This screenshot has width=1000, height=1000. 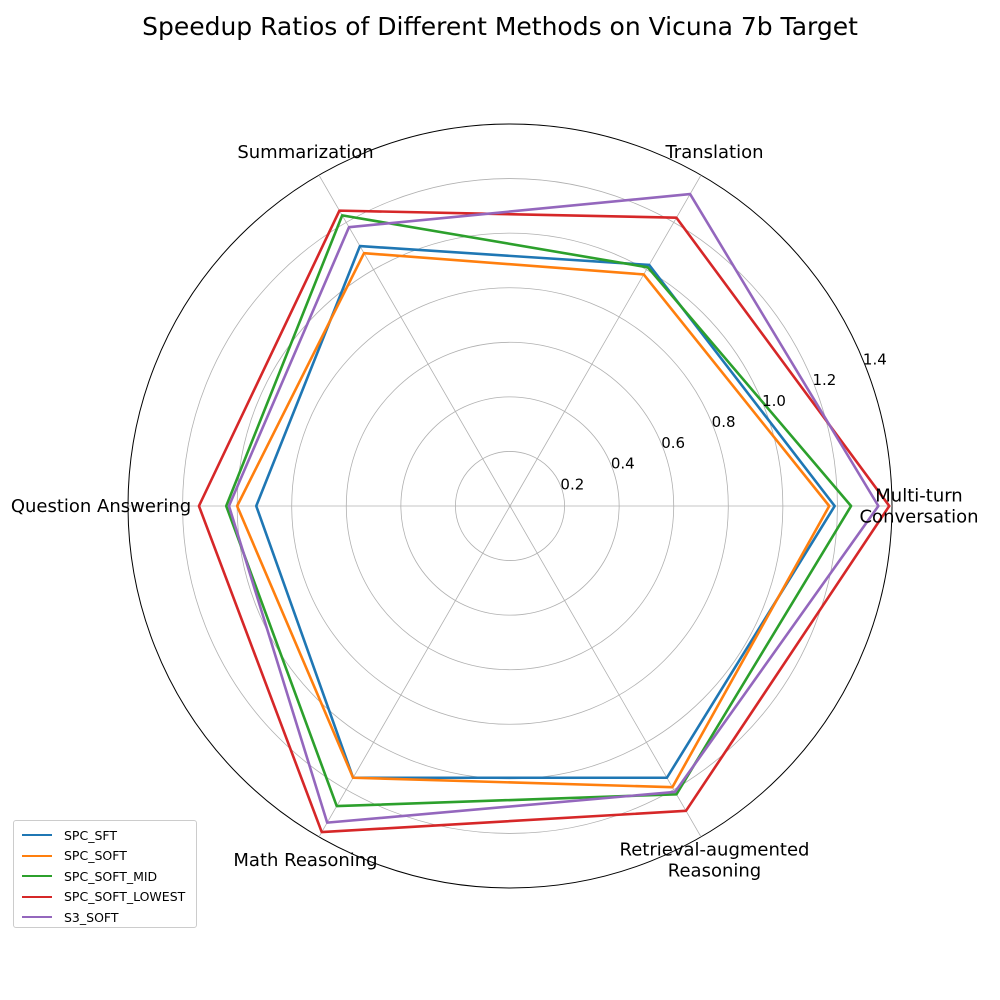 What do you see at coordinates (825, 380) in the screenshot?
I see `radial-tick-label: 1.2` at bounding box center [825, 380].